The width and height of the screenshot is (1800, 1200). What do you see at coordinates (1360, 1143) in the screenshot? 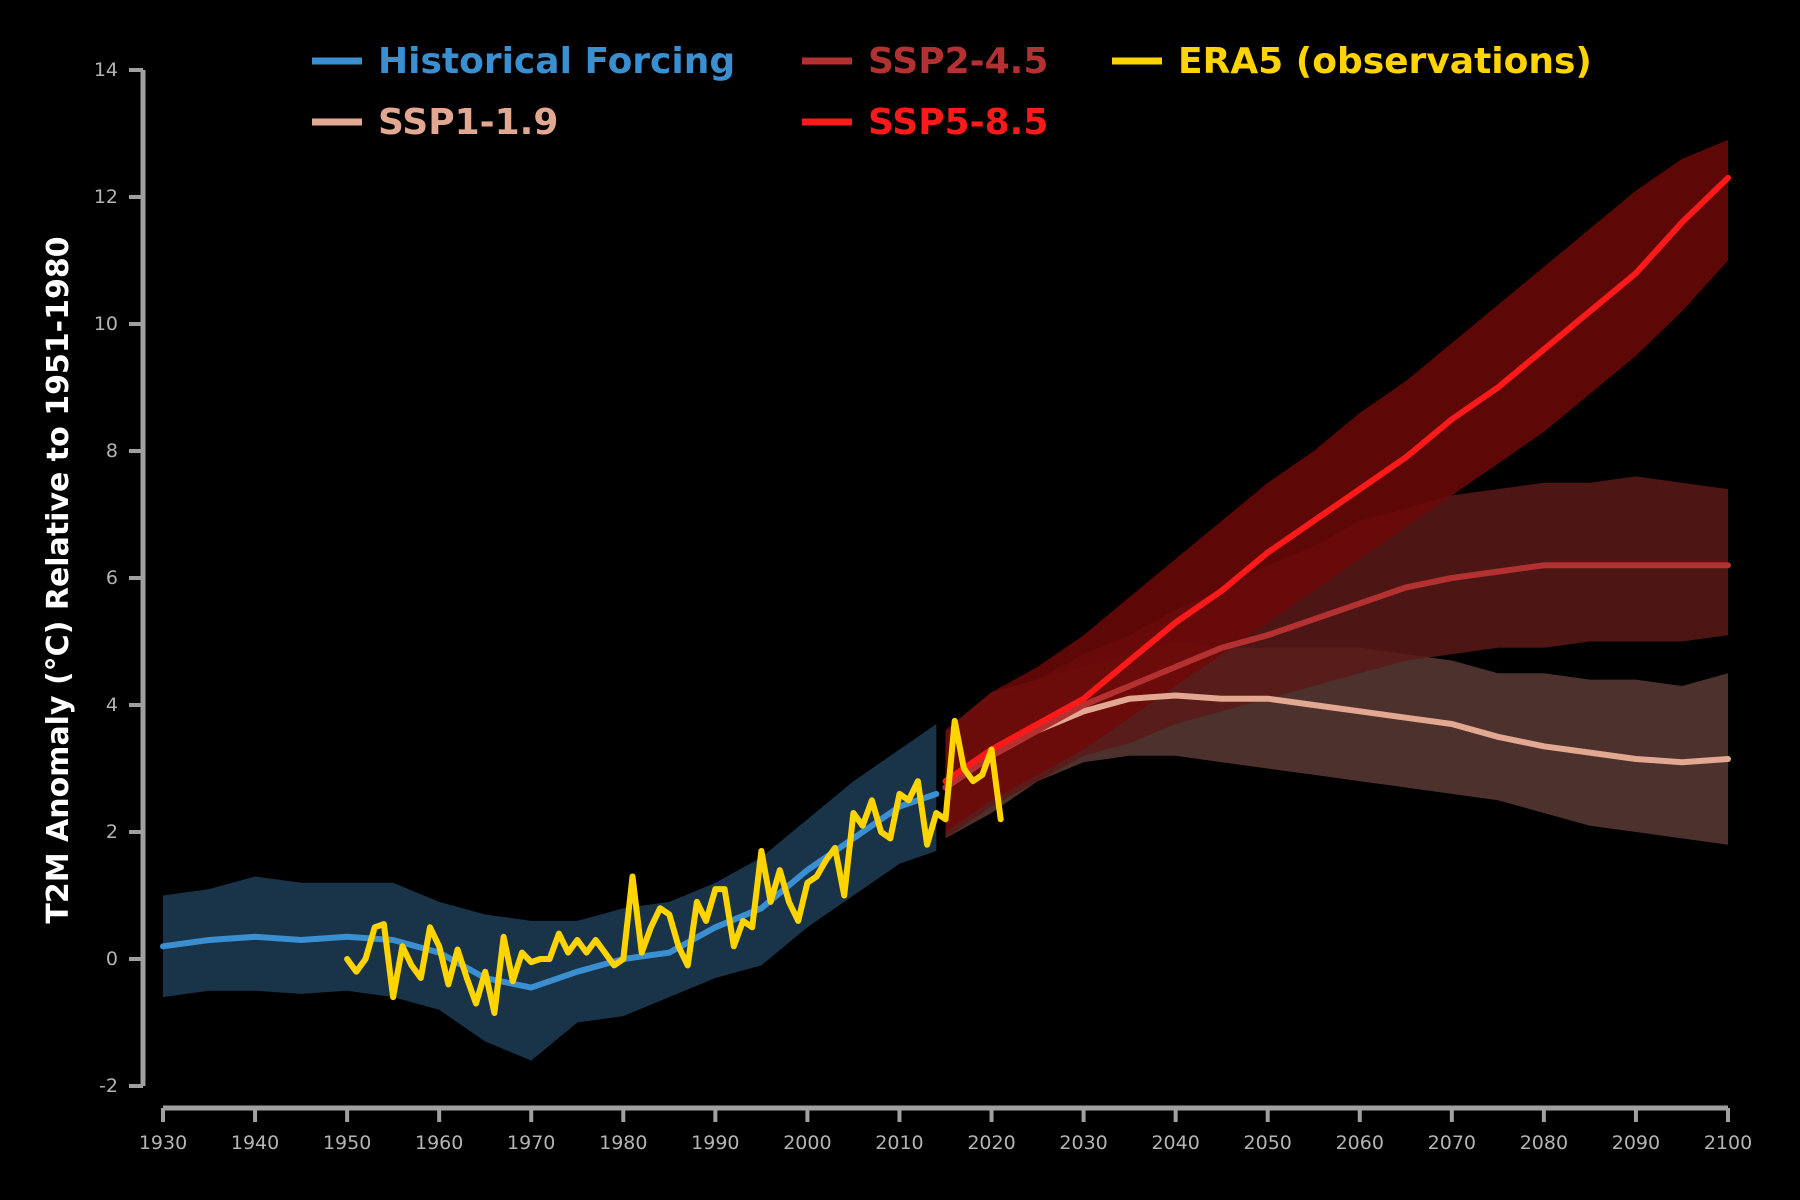
I see `x-tick-label: 2060` at bounding box center [1360, 1143].